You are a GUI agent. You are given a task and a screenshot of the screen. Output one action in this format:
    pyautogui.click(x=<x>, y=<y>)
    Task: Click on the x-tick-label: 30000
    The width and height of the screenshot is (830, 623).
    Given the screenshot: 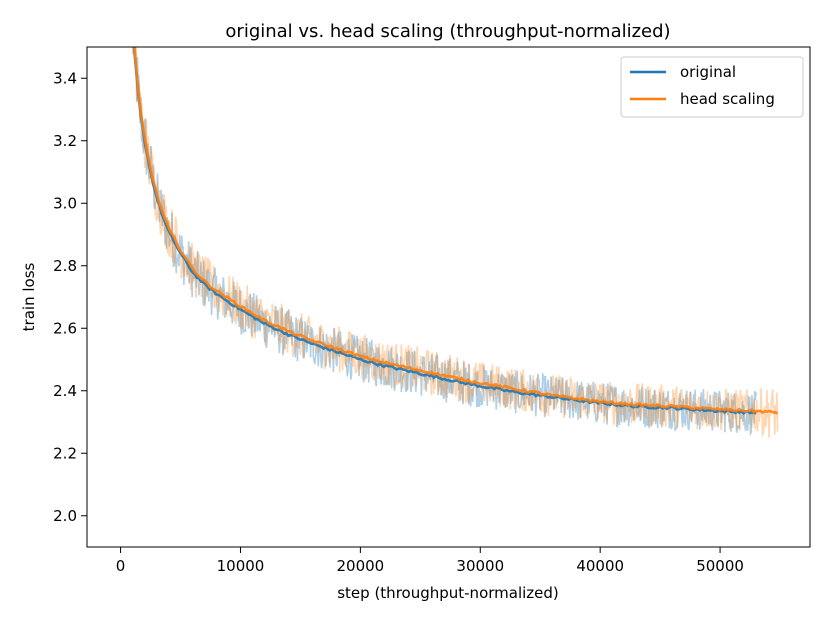 What is the action you would take?
    pyautogui.click(x=480, y=566)
    